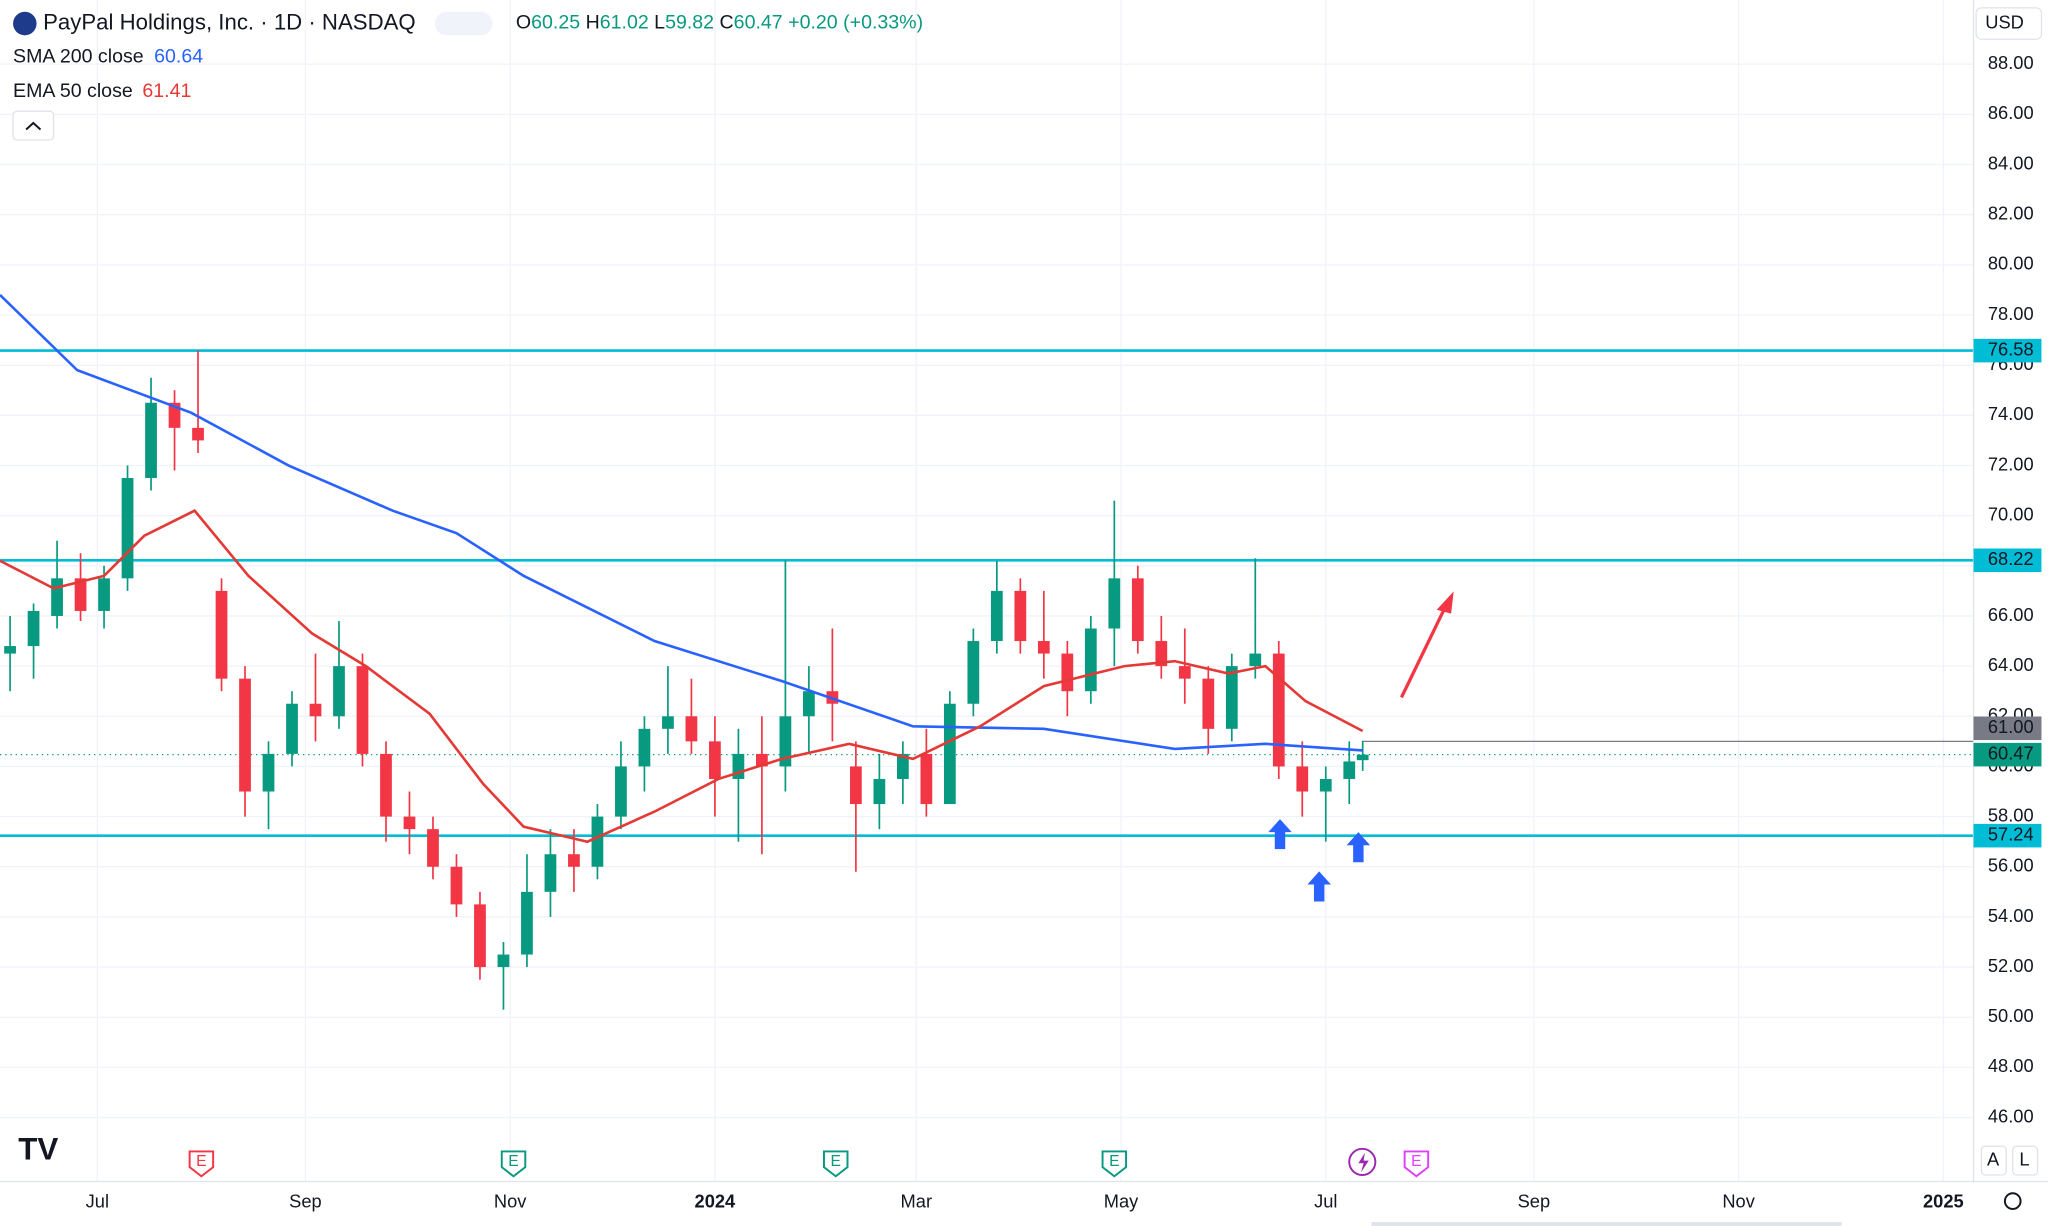 This screenshot has width=2048, height=1226. I want to click on change-pct: (+0.33%), so click(883, 23).